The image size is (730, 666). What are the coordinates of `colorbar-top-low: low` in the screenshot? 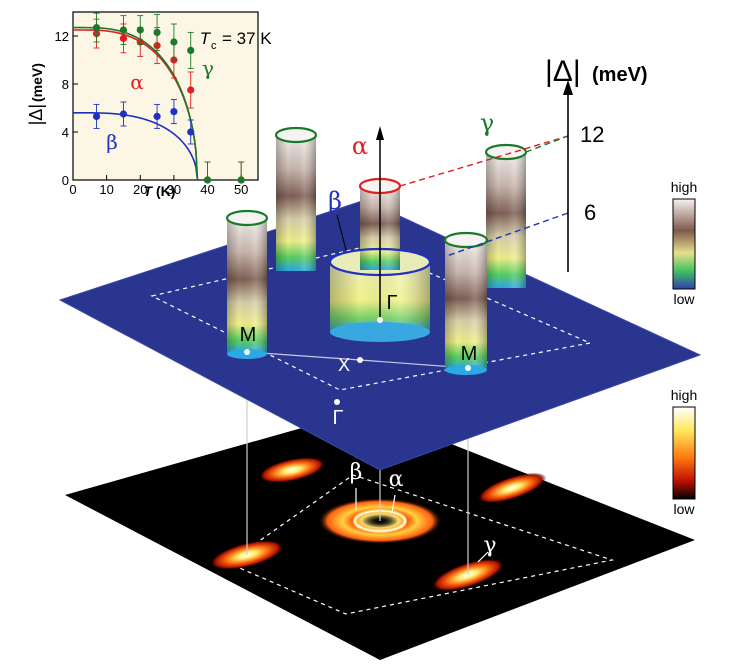 It's located at (684, 299).